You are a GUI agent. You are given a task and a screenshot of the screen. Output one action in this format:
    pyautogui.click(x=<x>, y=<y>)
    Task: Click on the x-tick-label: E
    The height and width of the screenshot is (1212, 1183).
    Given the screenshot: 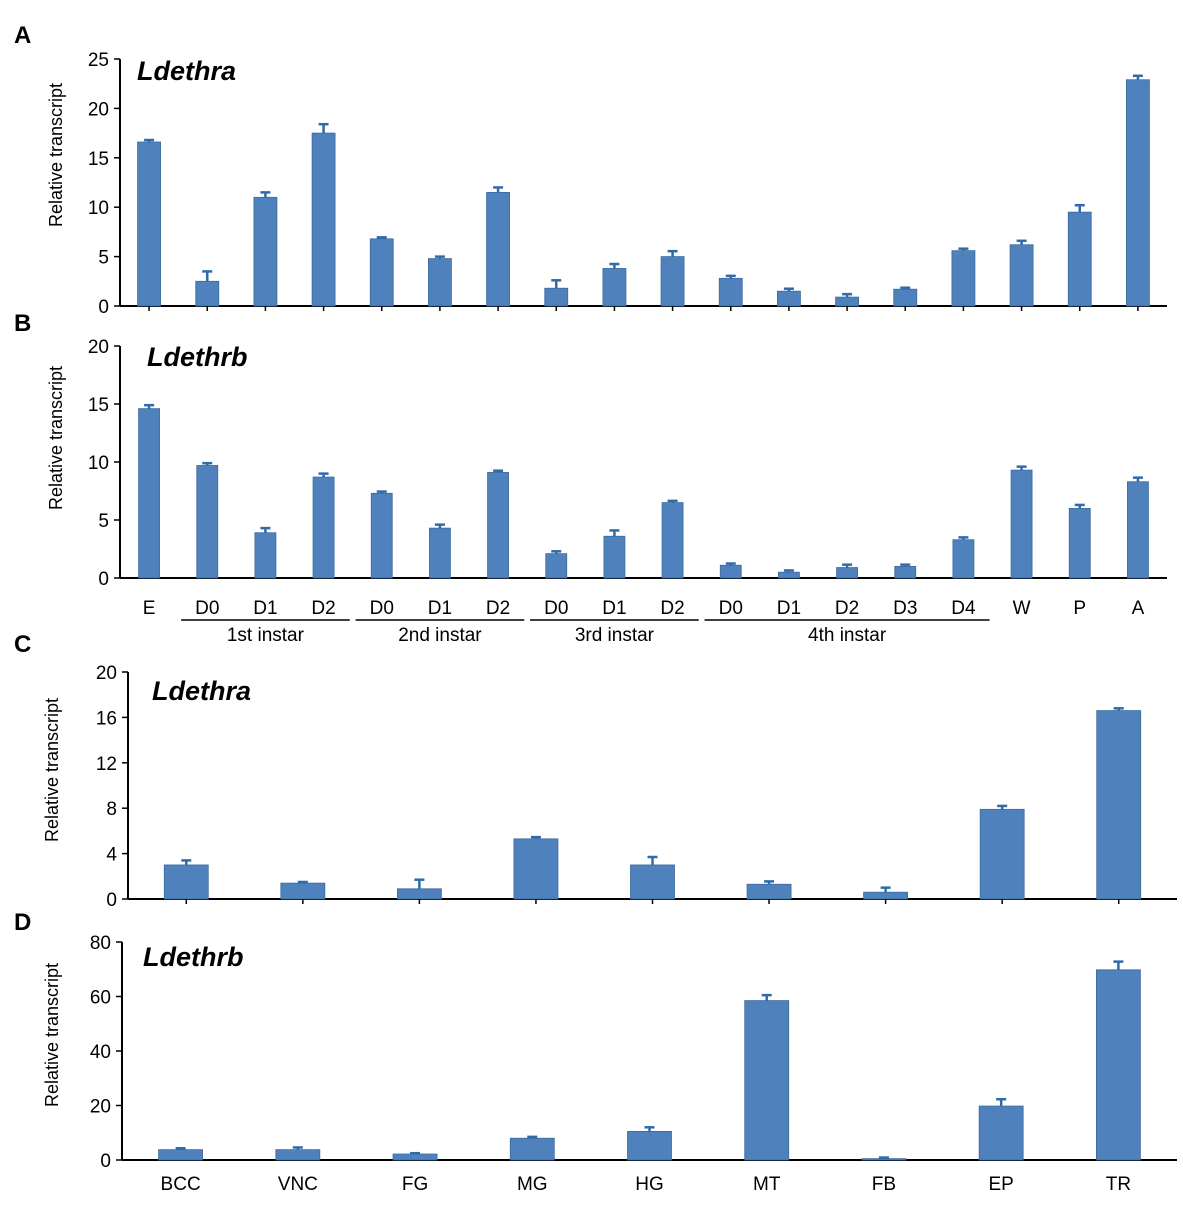 What is the action you would take?
    pyautogui.click(x=149, y=608)
    